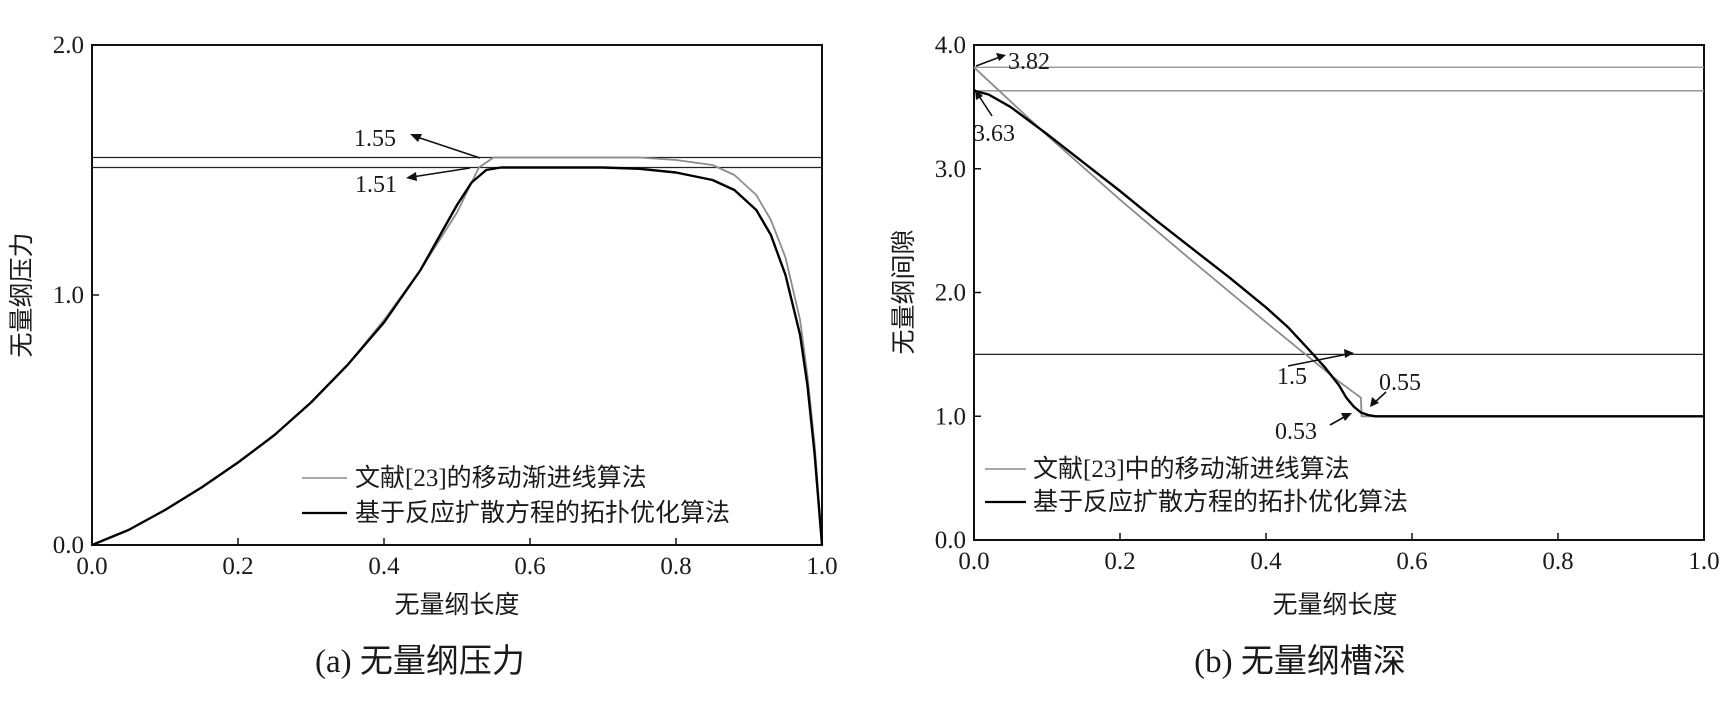 This screenshot has height=703, width=1720. What do you see at coordinates (1029, 62) in the screenshot?
I see `annotation-3-82: 3.82` at bounding box center [1029, 62].